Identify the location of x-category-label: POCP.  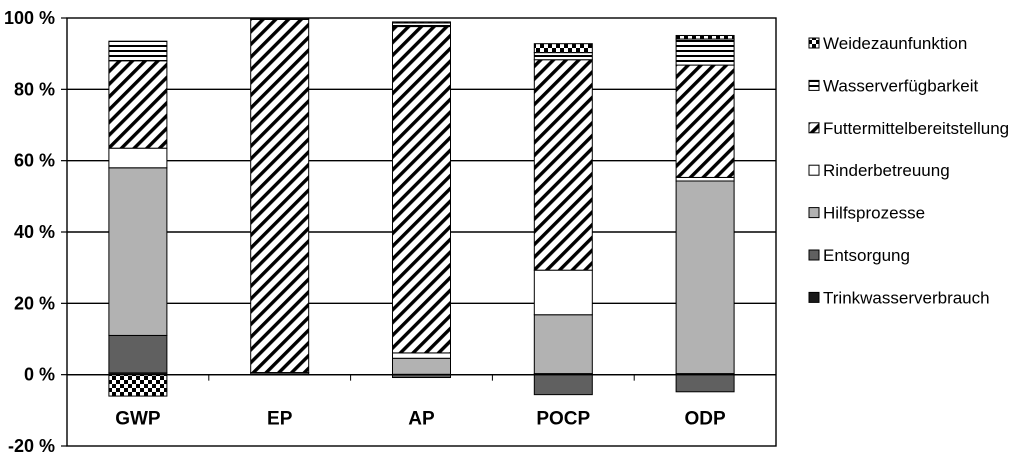
(563, 419).